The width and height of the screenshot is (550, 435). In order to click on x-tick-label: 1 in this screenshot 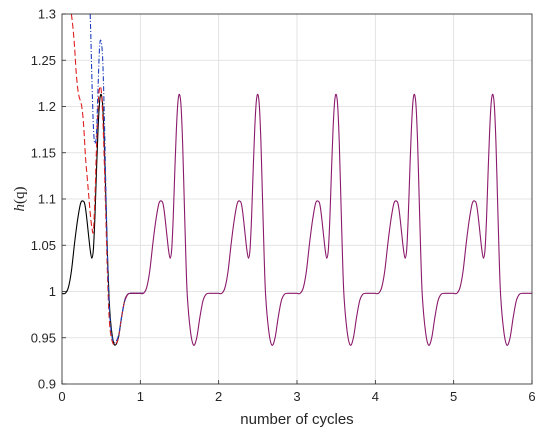, I will do `click(140, 396)`.